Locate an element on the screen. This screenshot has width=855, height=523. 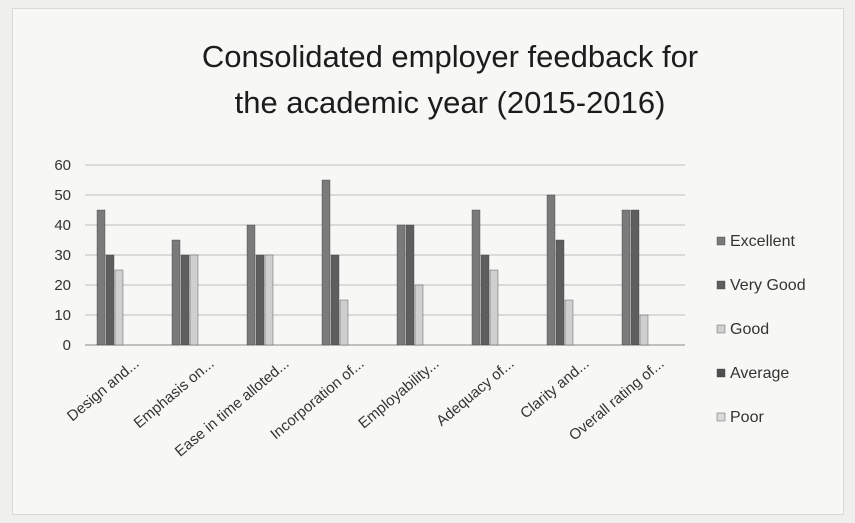
y-tick-label: 60 is located at coordinates (62, 165).